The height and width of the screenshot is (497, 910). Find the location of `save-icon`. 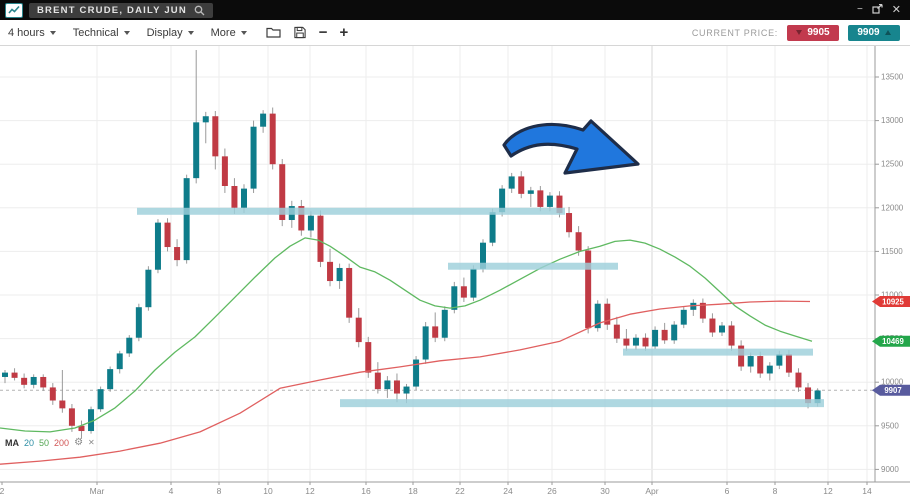

save-icon is located at coordinates (300, 32).